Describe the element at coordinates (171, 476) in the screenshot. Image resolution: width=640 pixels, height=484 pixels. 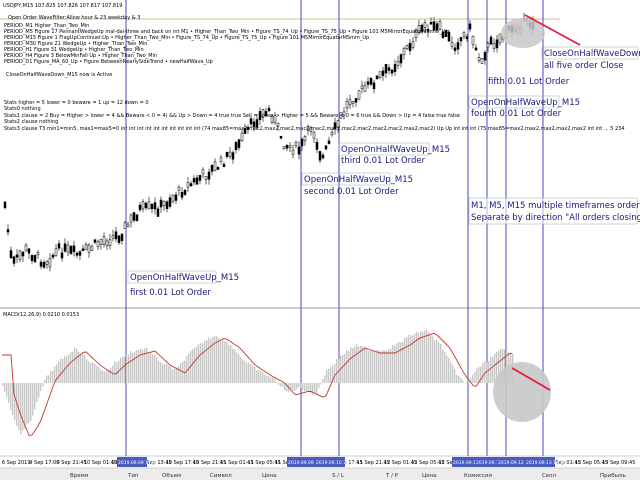
I see `terminal-column-header: Объем` at that location.